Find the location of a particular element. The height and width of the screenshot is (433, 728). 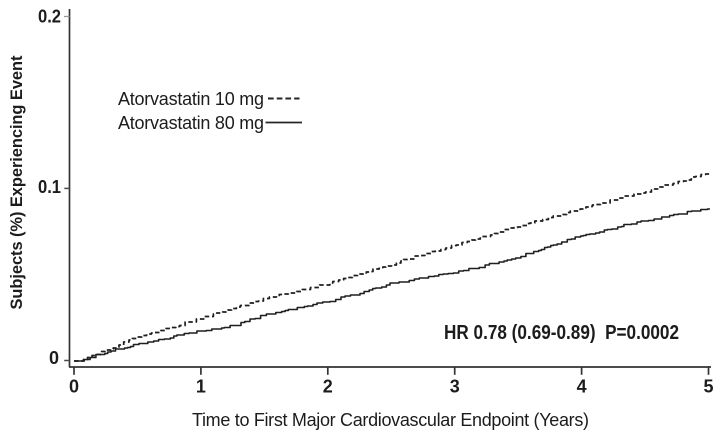

svg-text: 4 is located at coordinates (582, 387).